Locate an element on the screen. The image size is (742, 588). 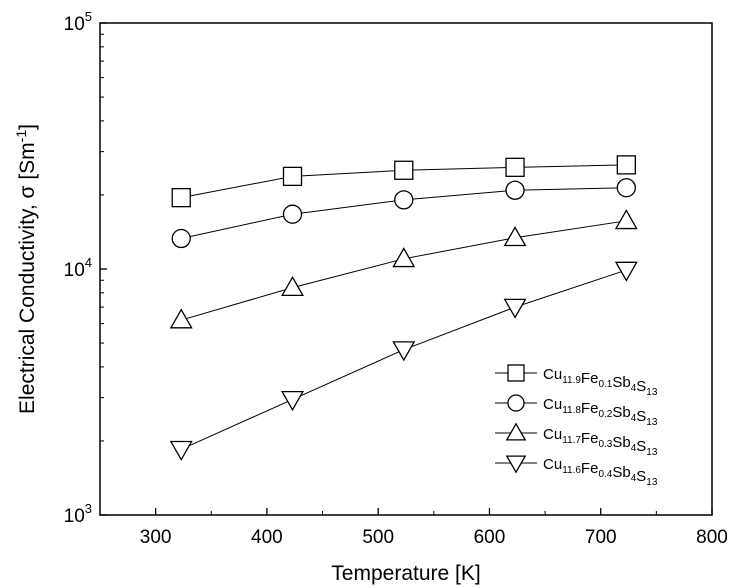
legend-subscript: 11.9 is located at coordinates (571, 380).